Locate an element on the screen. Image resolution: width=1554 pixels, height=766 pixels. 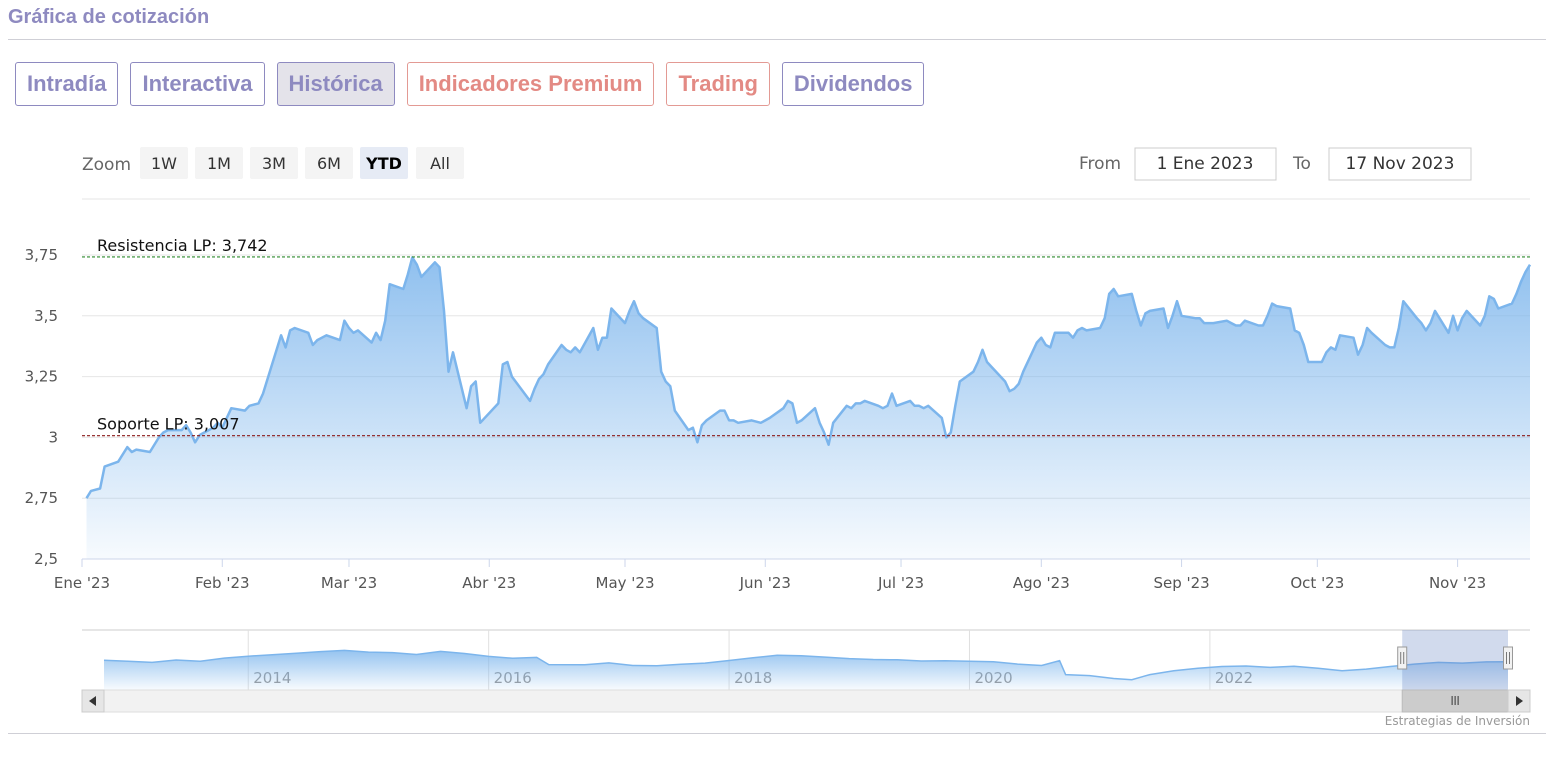
scrollbar-track is located at coordinates (806, 701).